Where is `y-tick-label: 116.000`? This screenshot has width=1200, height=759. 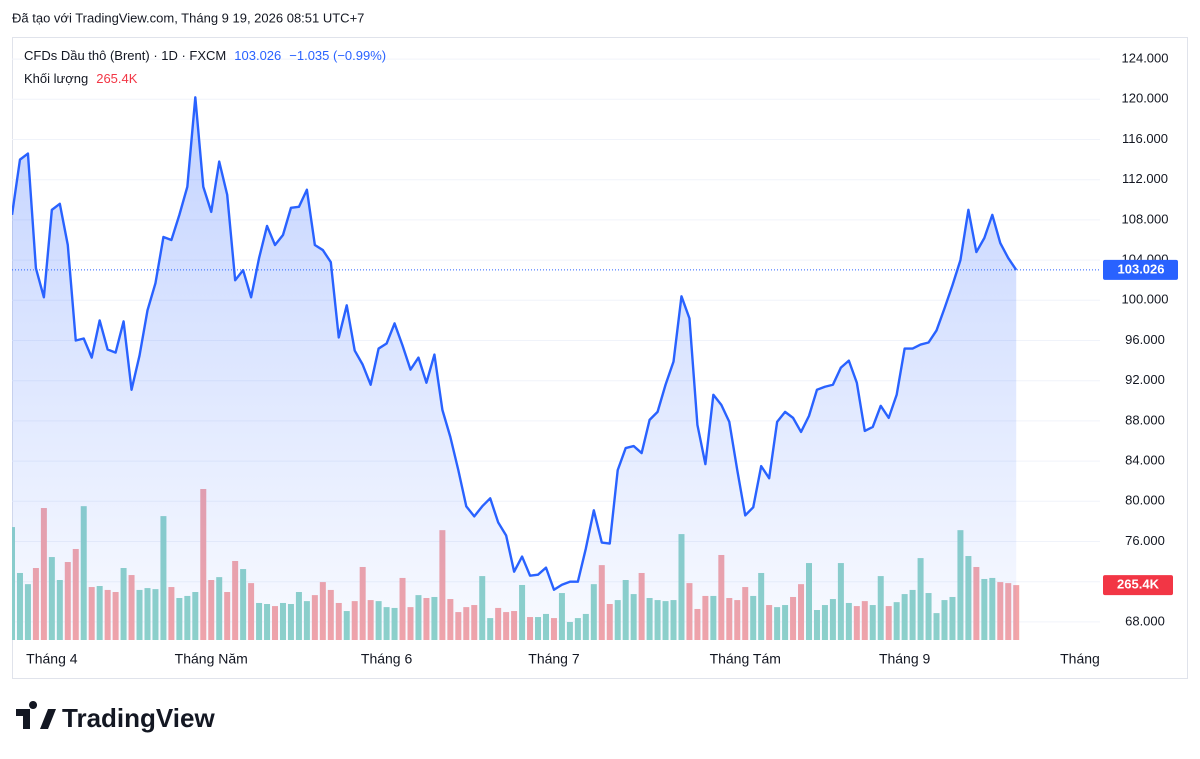 y-tick-label: 116.000 is located at coordinates (1145, 138).